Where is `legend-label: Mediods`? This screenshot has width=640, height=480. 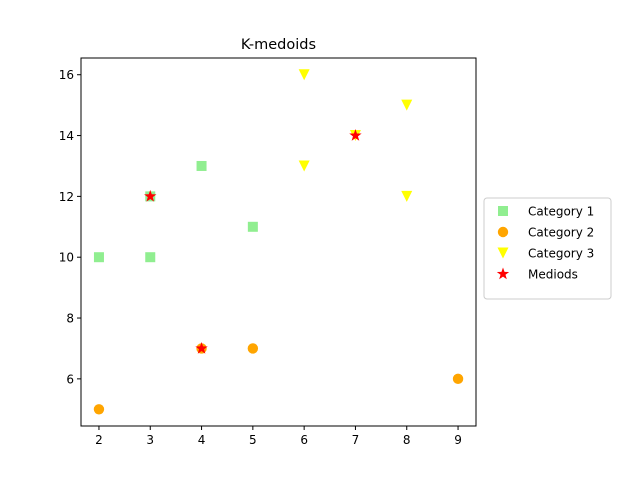 legend-label: Mediods is located at coordinates (553, 275).